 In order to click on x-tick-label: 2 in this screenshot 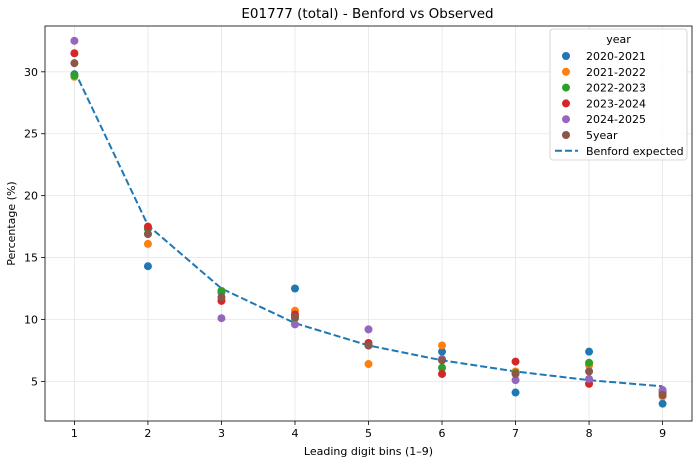, I will do `click(147, 433)`.